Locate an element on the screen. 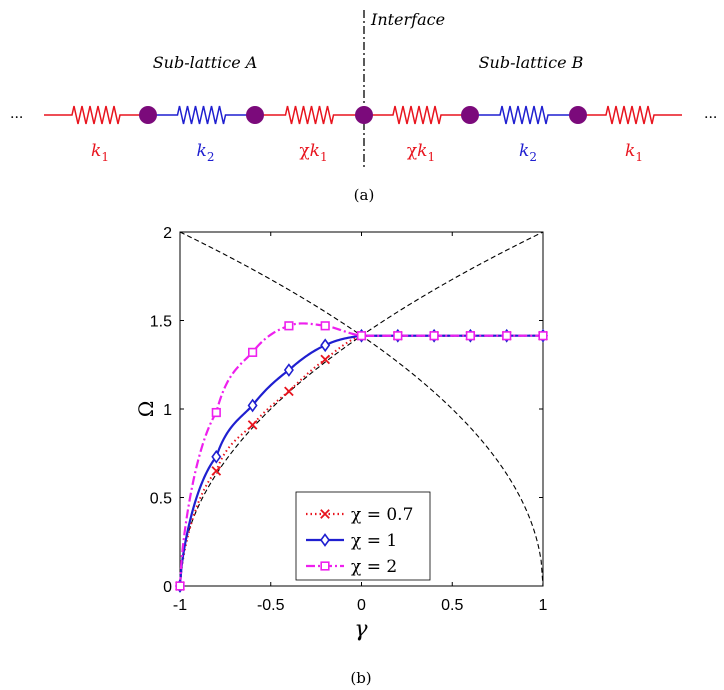 The height and width of the screenshot is (690, 724). x-tick-label: 0 is located at coordinates (361, 605).